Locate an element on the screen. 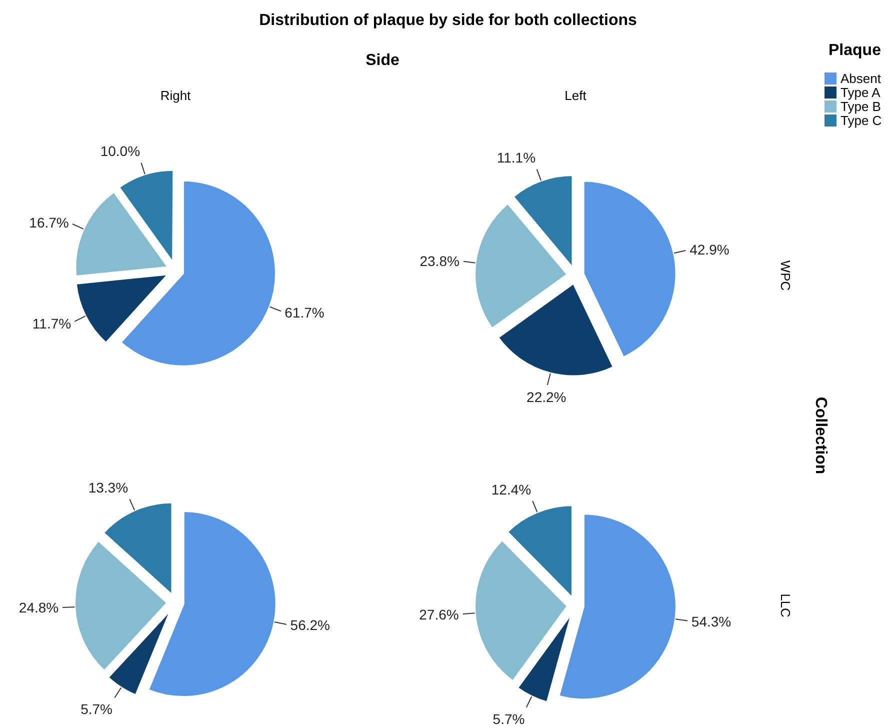 This screenshot has height=728, width=895. data-label: 24.8% is located at coordinates (38, 608).